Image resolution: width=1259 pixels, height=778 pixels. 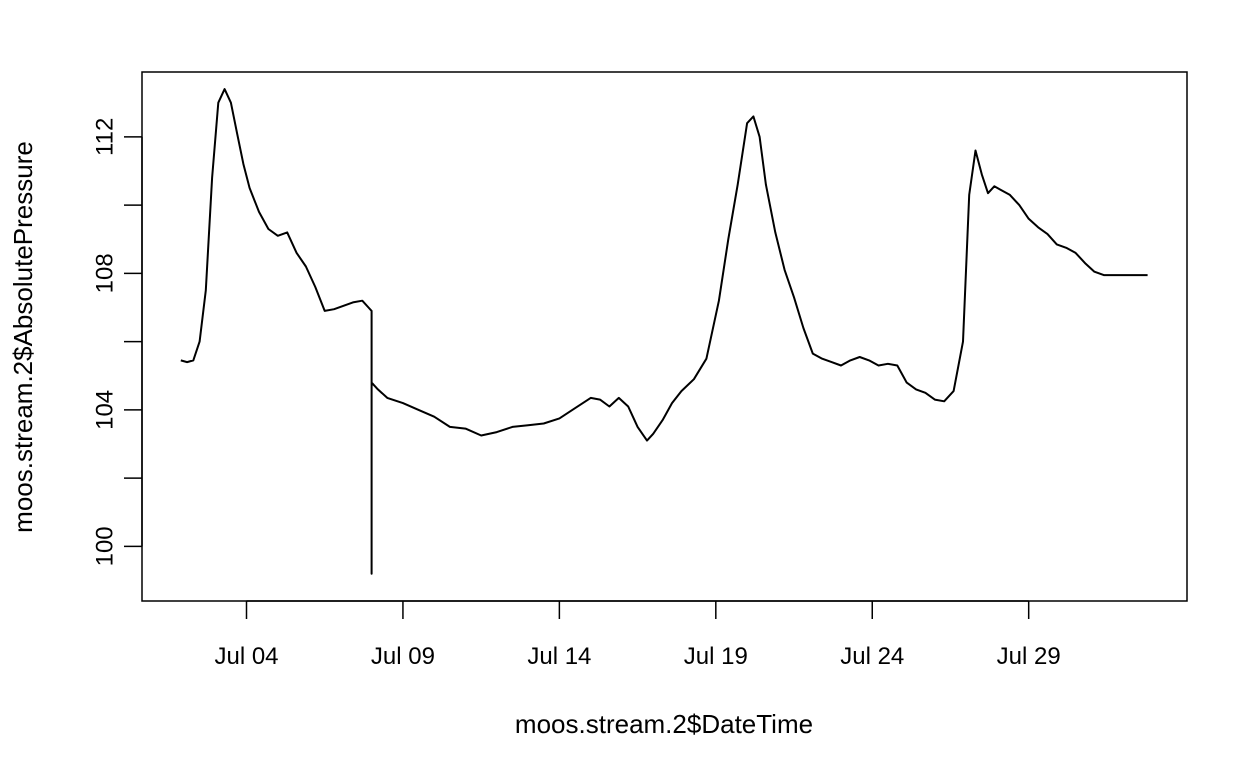 I want to click on y-tick-label: 100, so click(x=104, y=546).